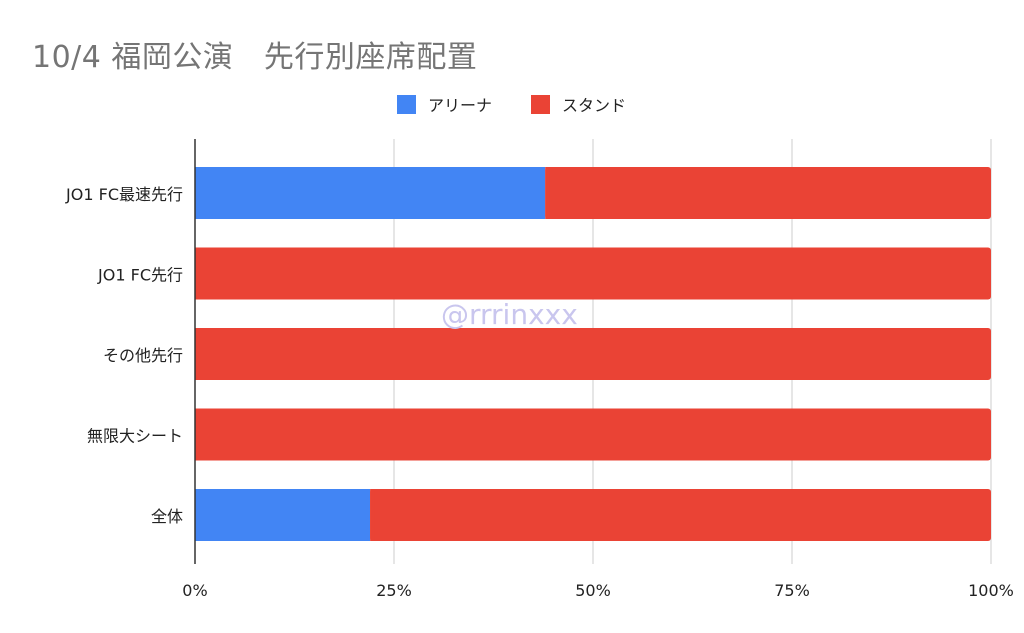 The image size is (1024, 633). What do you see at coordinates (394, 590) in the screenshot?
I see `x-tick-label: 25%` at bounding box center [394, 590].